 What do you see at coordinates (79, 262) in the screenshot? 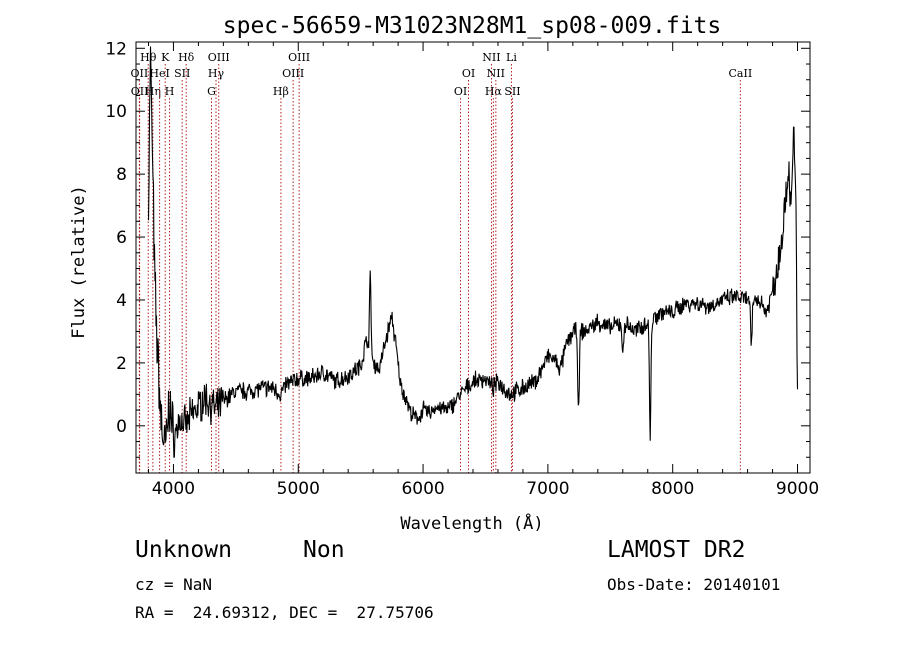
I see `y-axis-label: Flux (relative)` at bounding box center [79, 262].